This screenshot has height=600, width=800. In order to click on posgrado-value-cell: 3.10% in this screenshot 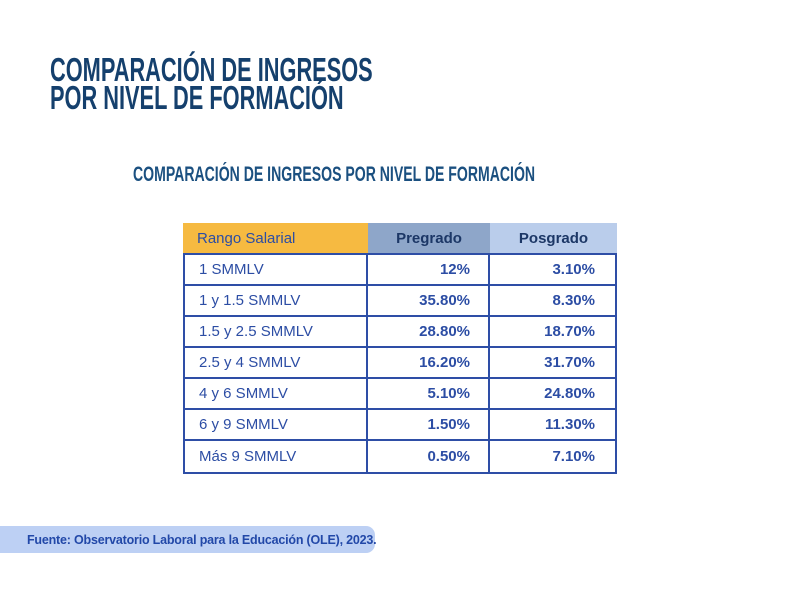, I will do `click(573, 269)`.